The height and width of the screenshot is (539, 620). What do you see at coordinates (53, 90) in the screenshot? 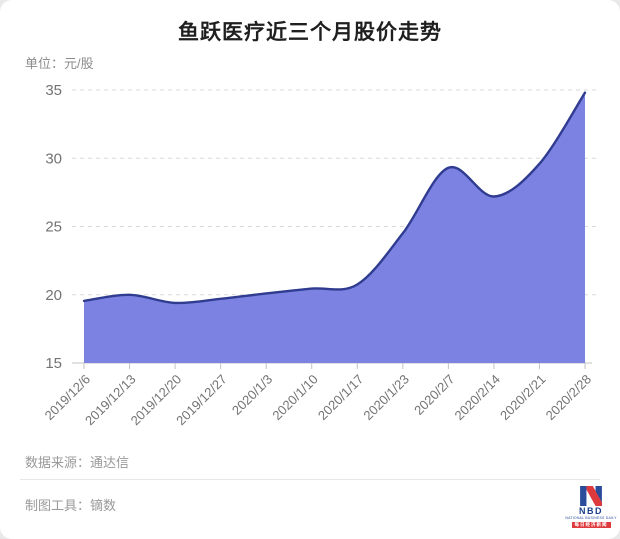
I see `y-tick-label-35: 35` at bounding box center [53, 90].